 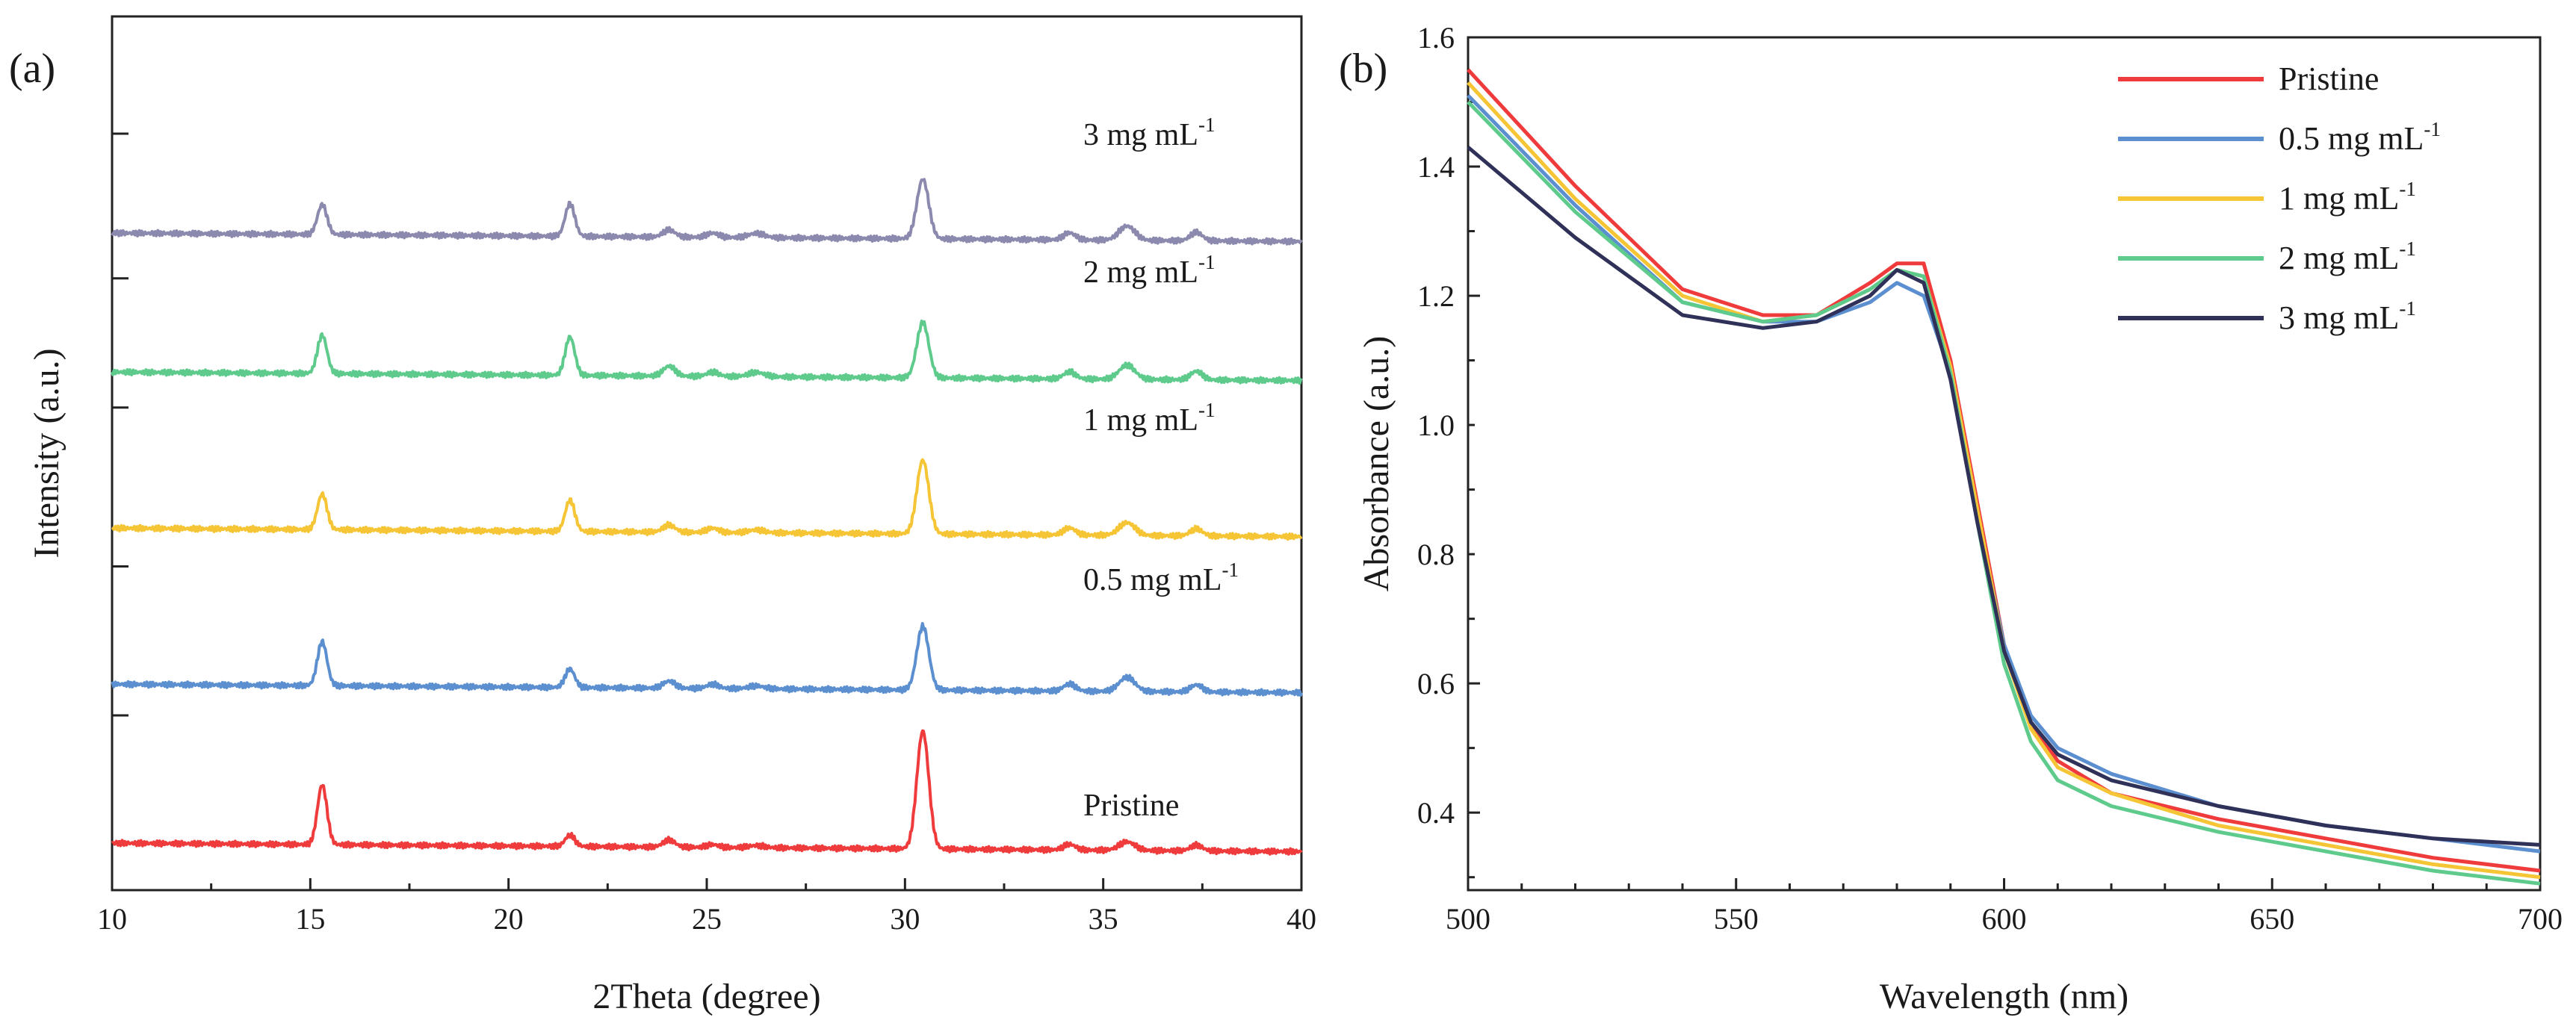 I want to click on series-label-a-0: Pristine, so click(x=1131, y=806).